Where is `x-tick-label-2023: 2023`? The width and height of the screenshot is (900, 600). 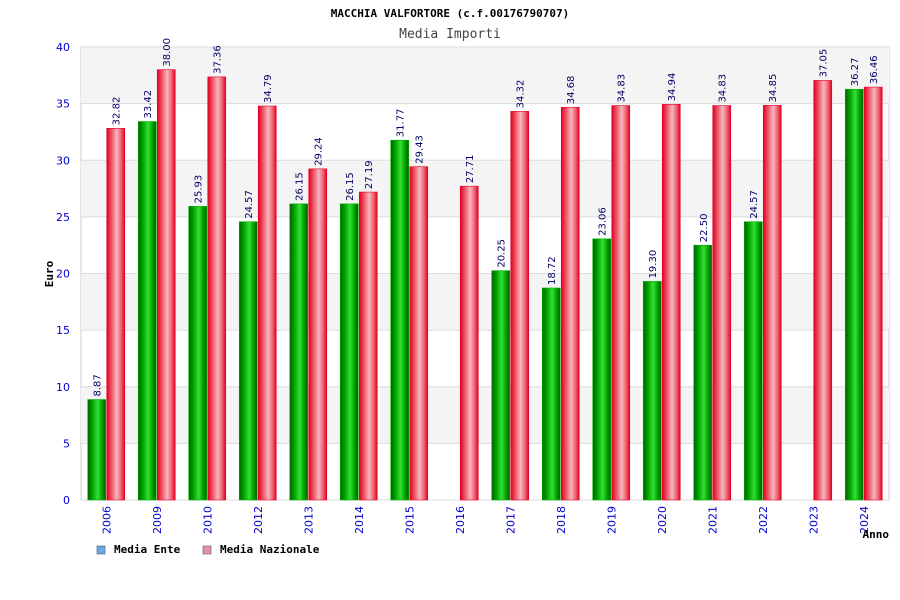
x-tick-label-2023: 2023 is located at coordinates (813, 520).